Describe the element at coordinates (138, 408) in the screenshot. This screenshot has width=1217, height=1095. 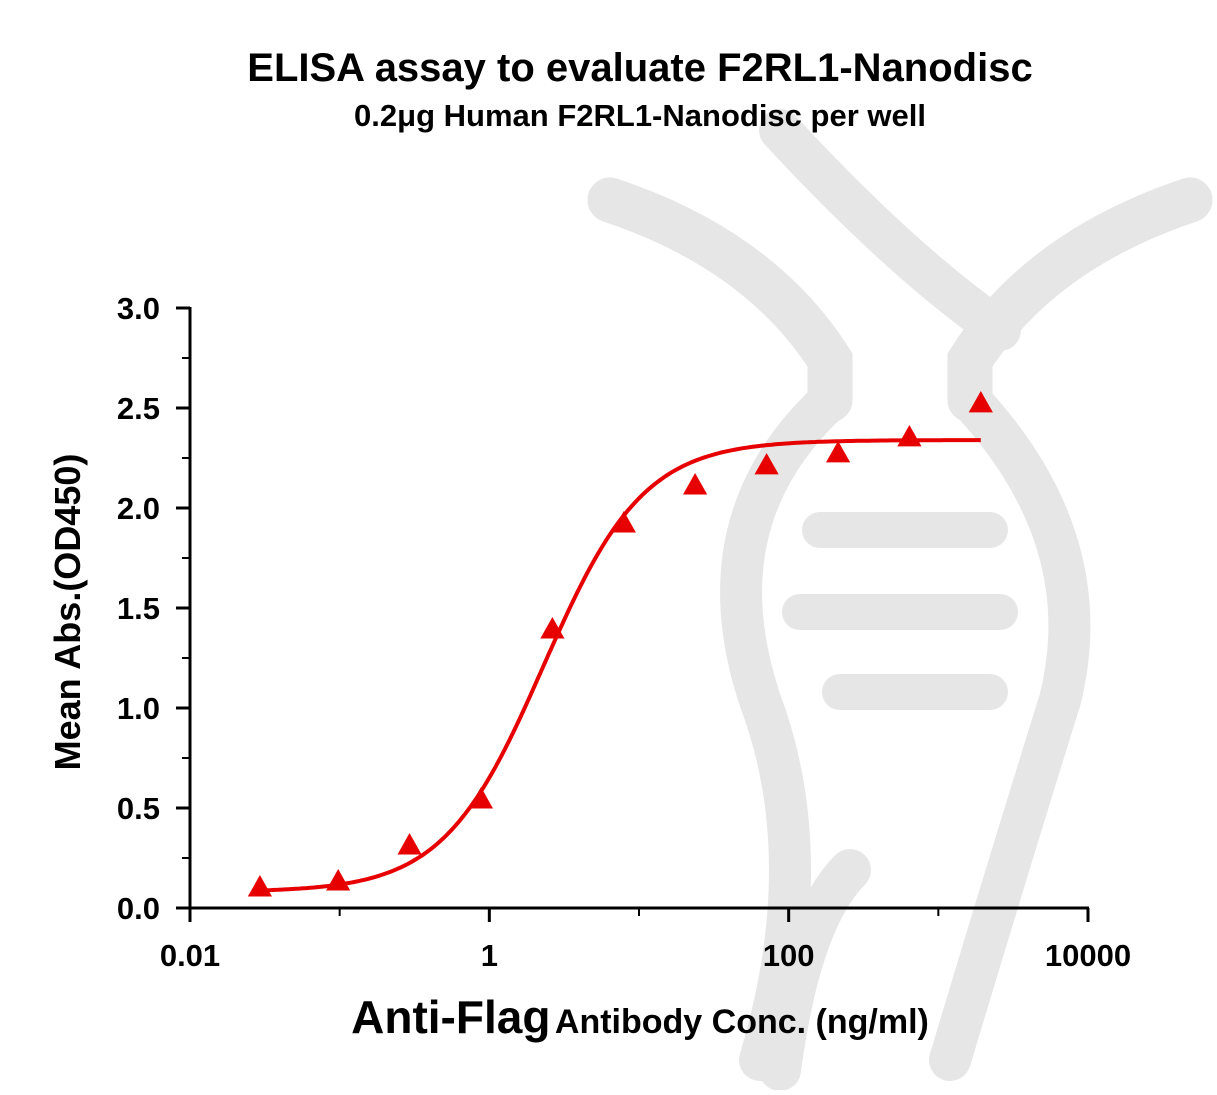
I see `y-tick-label: 2.5` at that location.